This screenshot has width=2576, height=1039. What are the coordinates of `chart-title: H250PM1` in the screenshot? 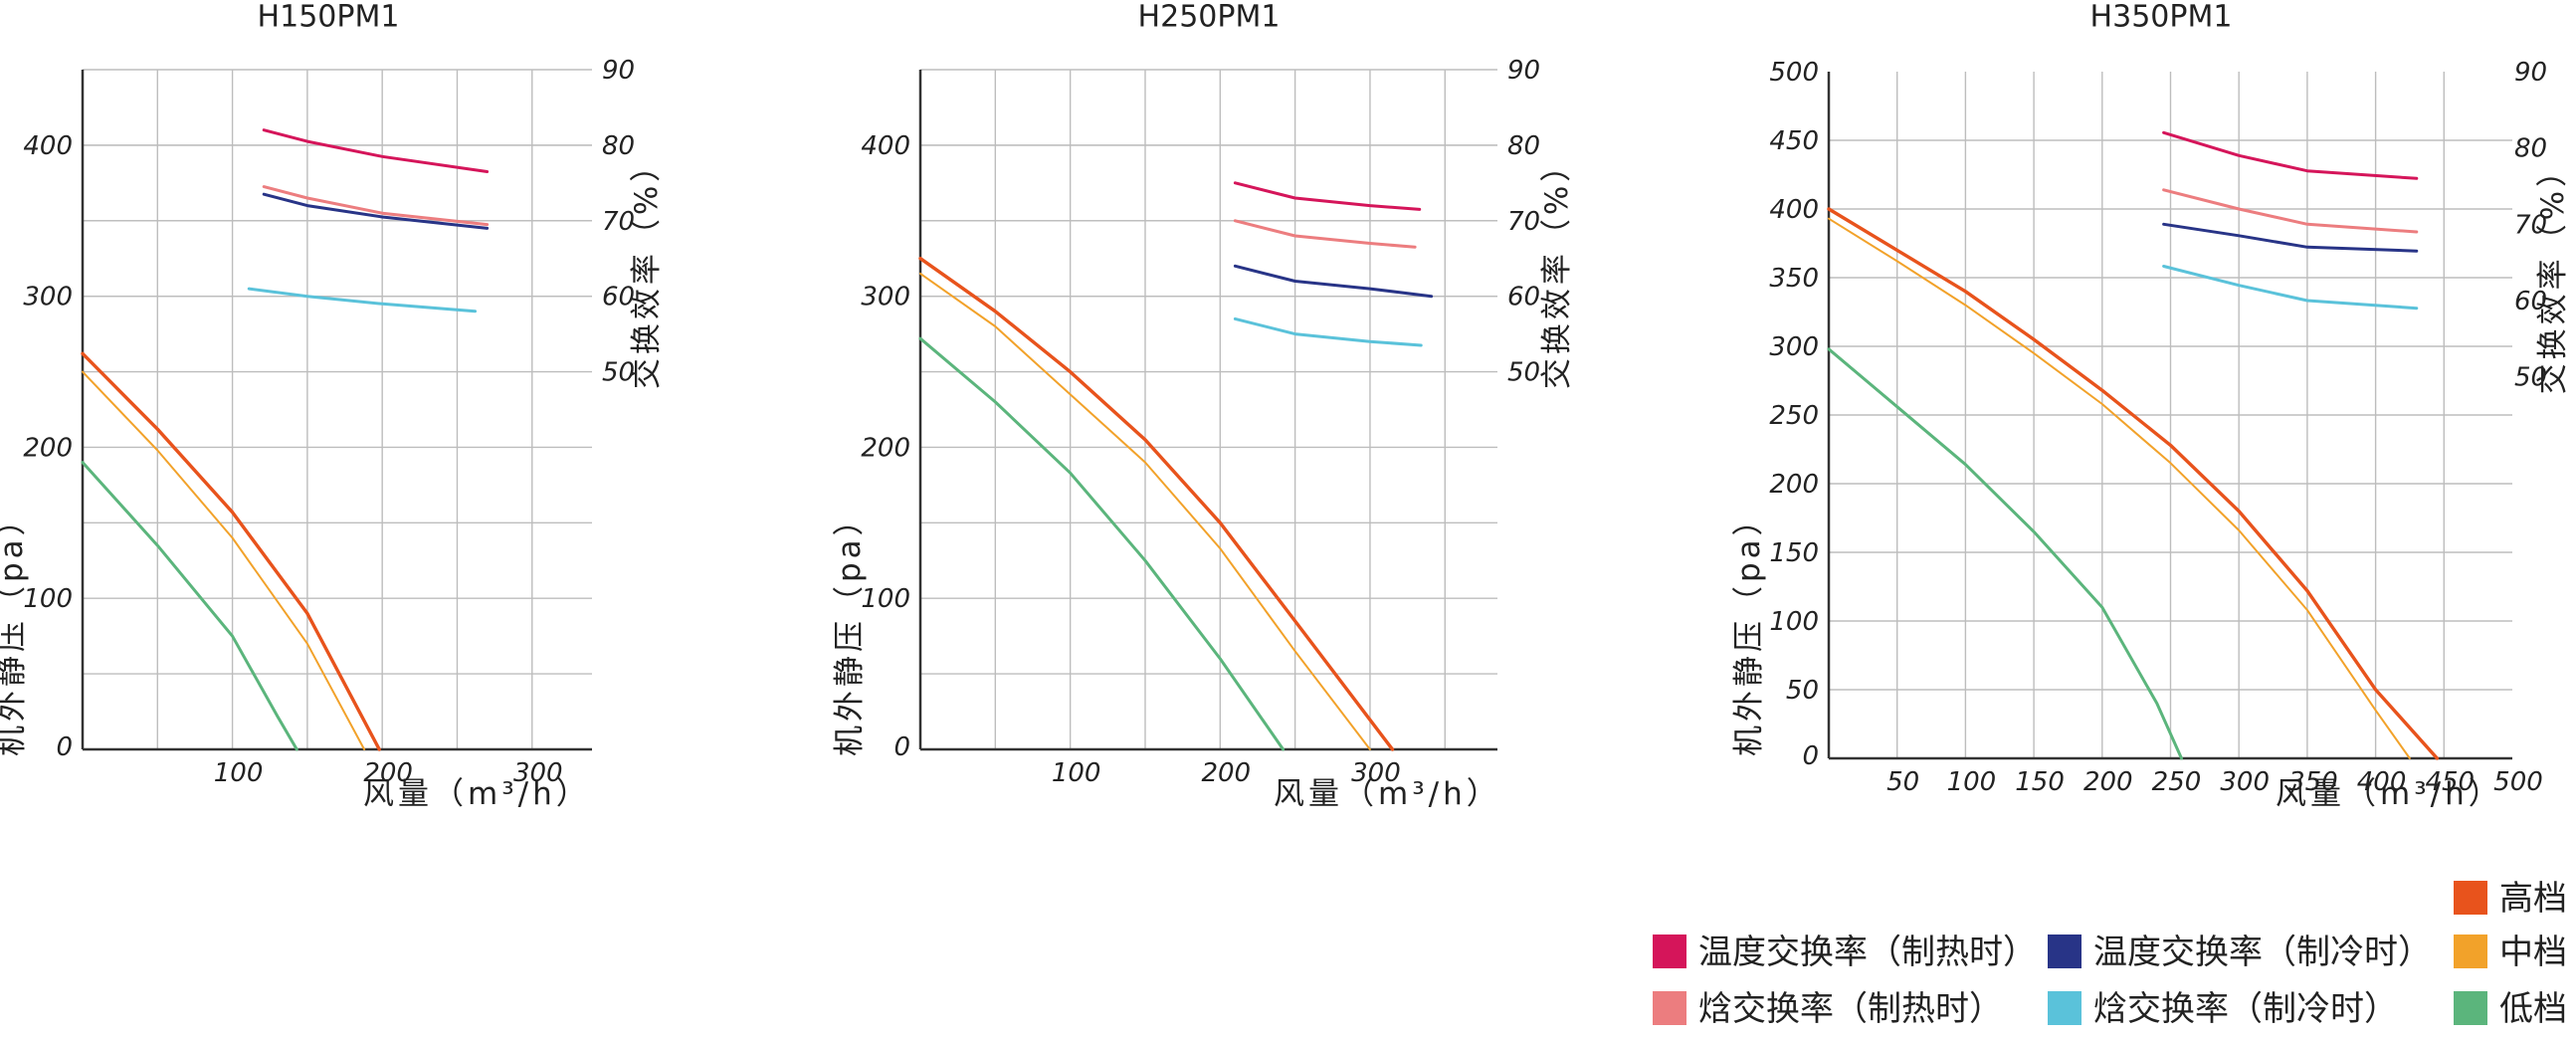 It's located at (1209, 18).